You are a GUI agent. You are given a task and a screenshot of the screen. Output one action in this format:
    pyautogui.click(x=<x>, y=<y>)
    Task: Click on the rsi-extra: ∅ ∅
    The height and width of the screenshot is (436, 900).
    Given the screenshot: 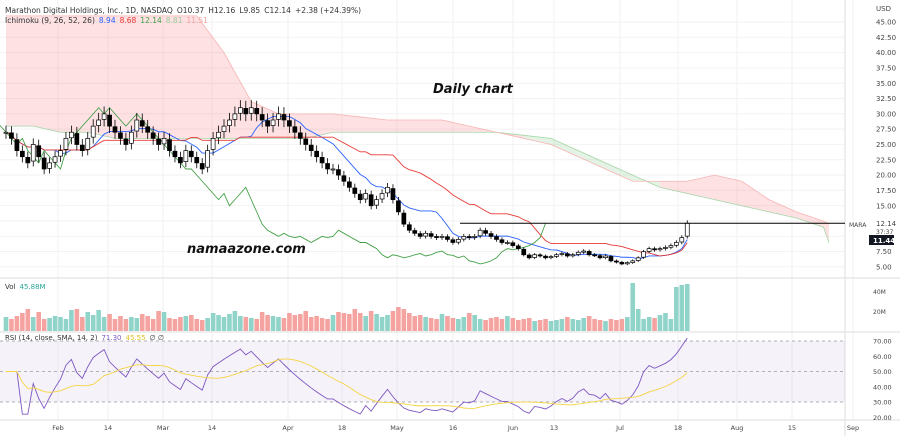 What is the action you would take?
    pyautogui.click(x=156, y=338)
    